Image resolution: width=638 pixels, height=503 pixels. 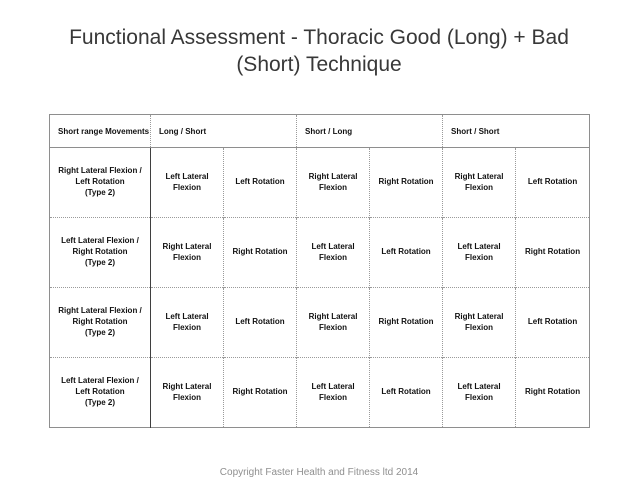 I want to click on column-header-short-short: Short / Short, so click(x=516, y=131).